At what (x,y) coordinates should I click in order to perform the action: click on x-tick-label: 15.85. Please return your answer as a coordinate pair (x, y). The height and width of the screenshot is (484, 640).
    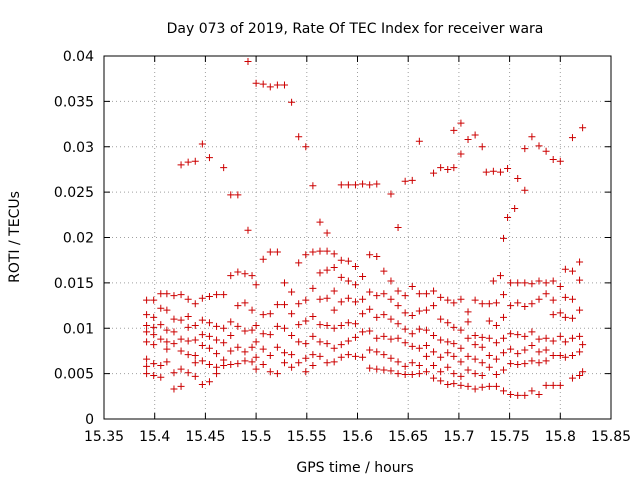
    Looking at the image, I should click on (611, 437).